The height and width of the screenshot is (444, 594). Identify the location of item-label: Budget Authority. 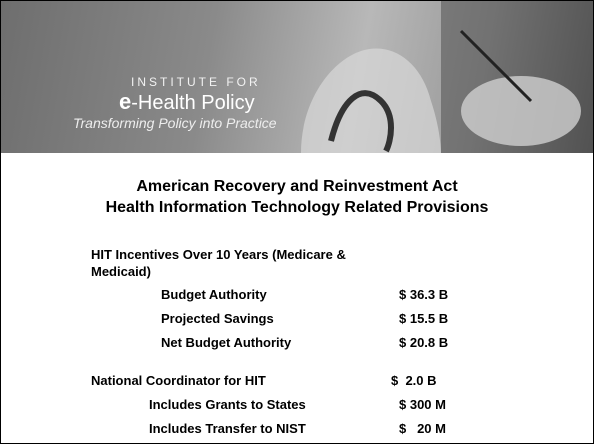
(214, 294).